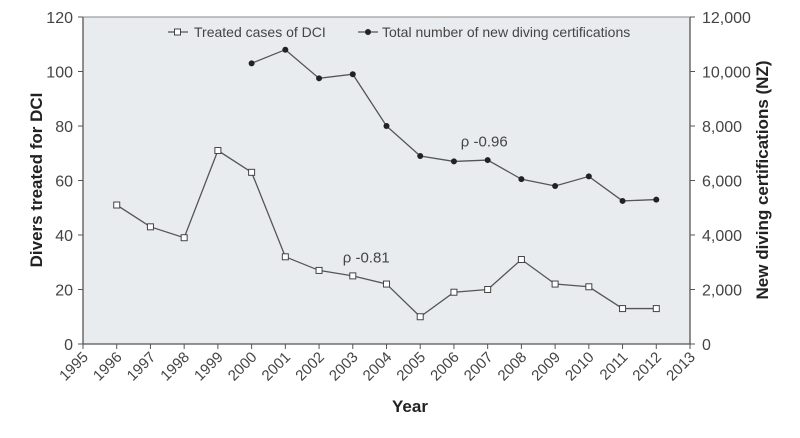  What do you see at coordinates (647, 367) in the screenshot?
I see `x-tick-label: 2012` at bounding box center [647, 367].